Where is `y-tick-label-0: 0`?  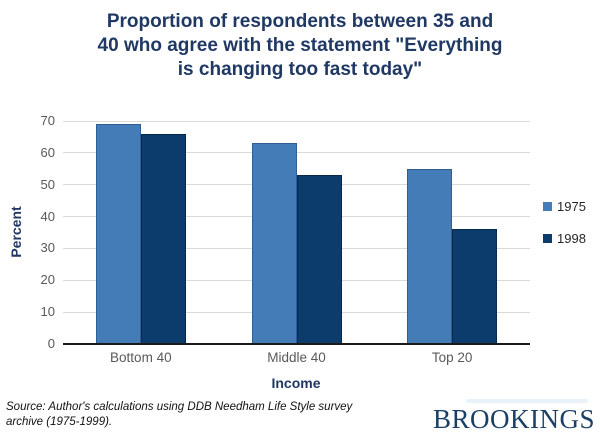
y-tick-label-0: 0 is located at coordinates (51, 343).